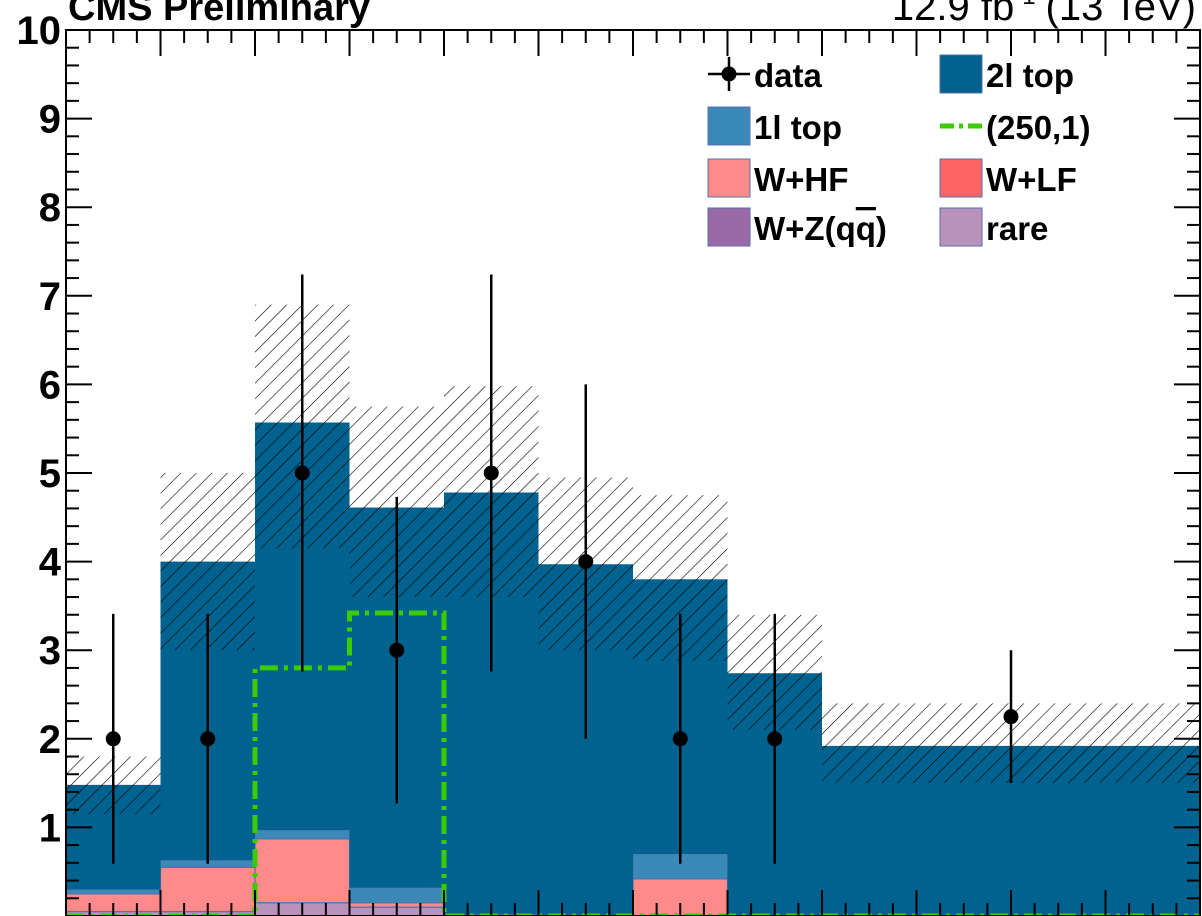 This screenshot has height=916, width=1202. What do you see at coordinates (50, 651) in the screenshot?
I see `y-tick-label: 3` at bounding box center [50, 651].